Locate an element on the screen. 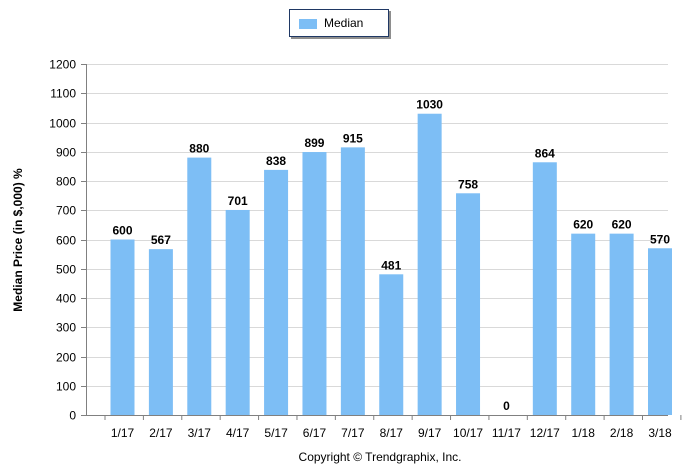 This screenshot has height=473, width=699. x-tick-label: 5/17 is located at coordinates (276, 433).